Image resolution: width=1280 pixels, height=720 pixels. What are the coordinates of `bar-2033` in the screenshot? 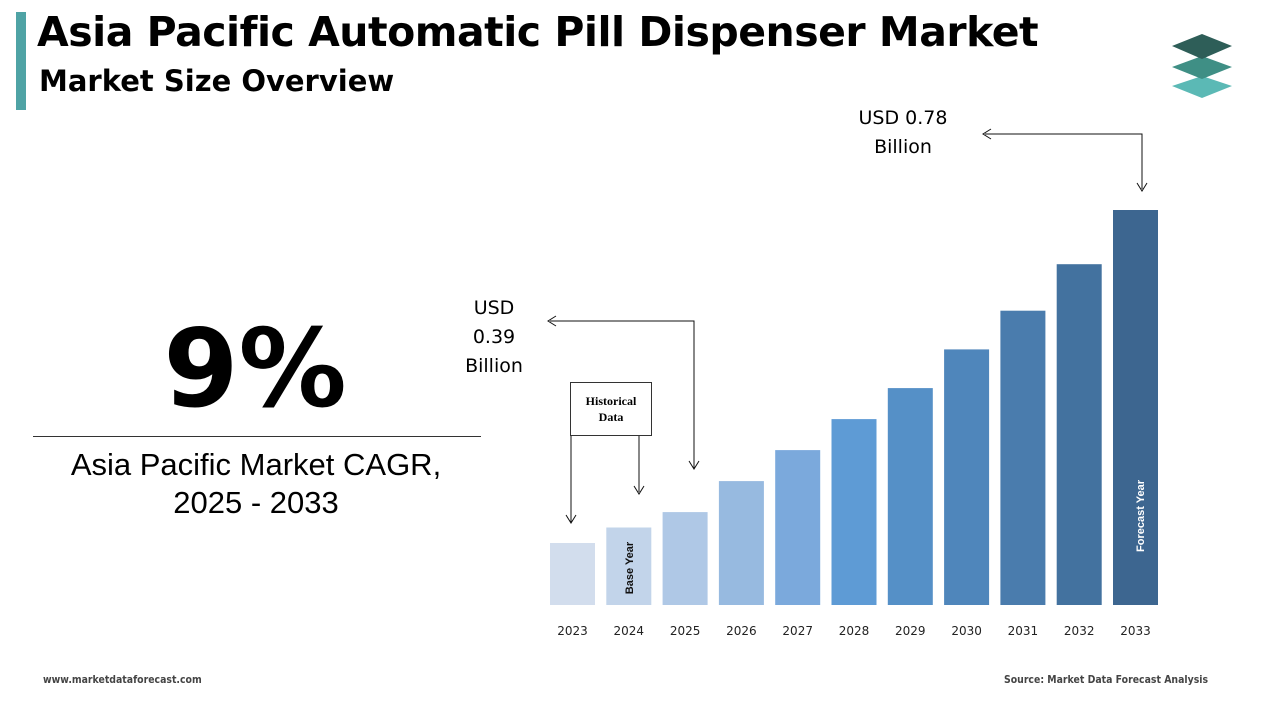 It's located at (1135, 407).